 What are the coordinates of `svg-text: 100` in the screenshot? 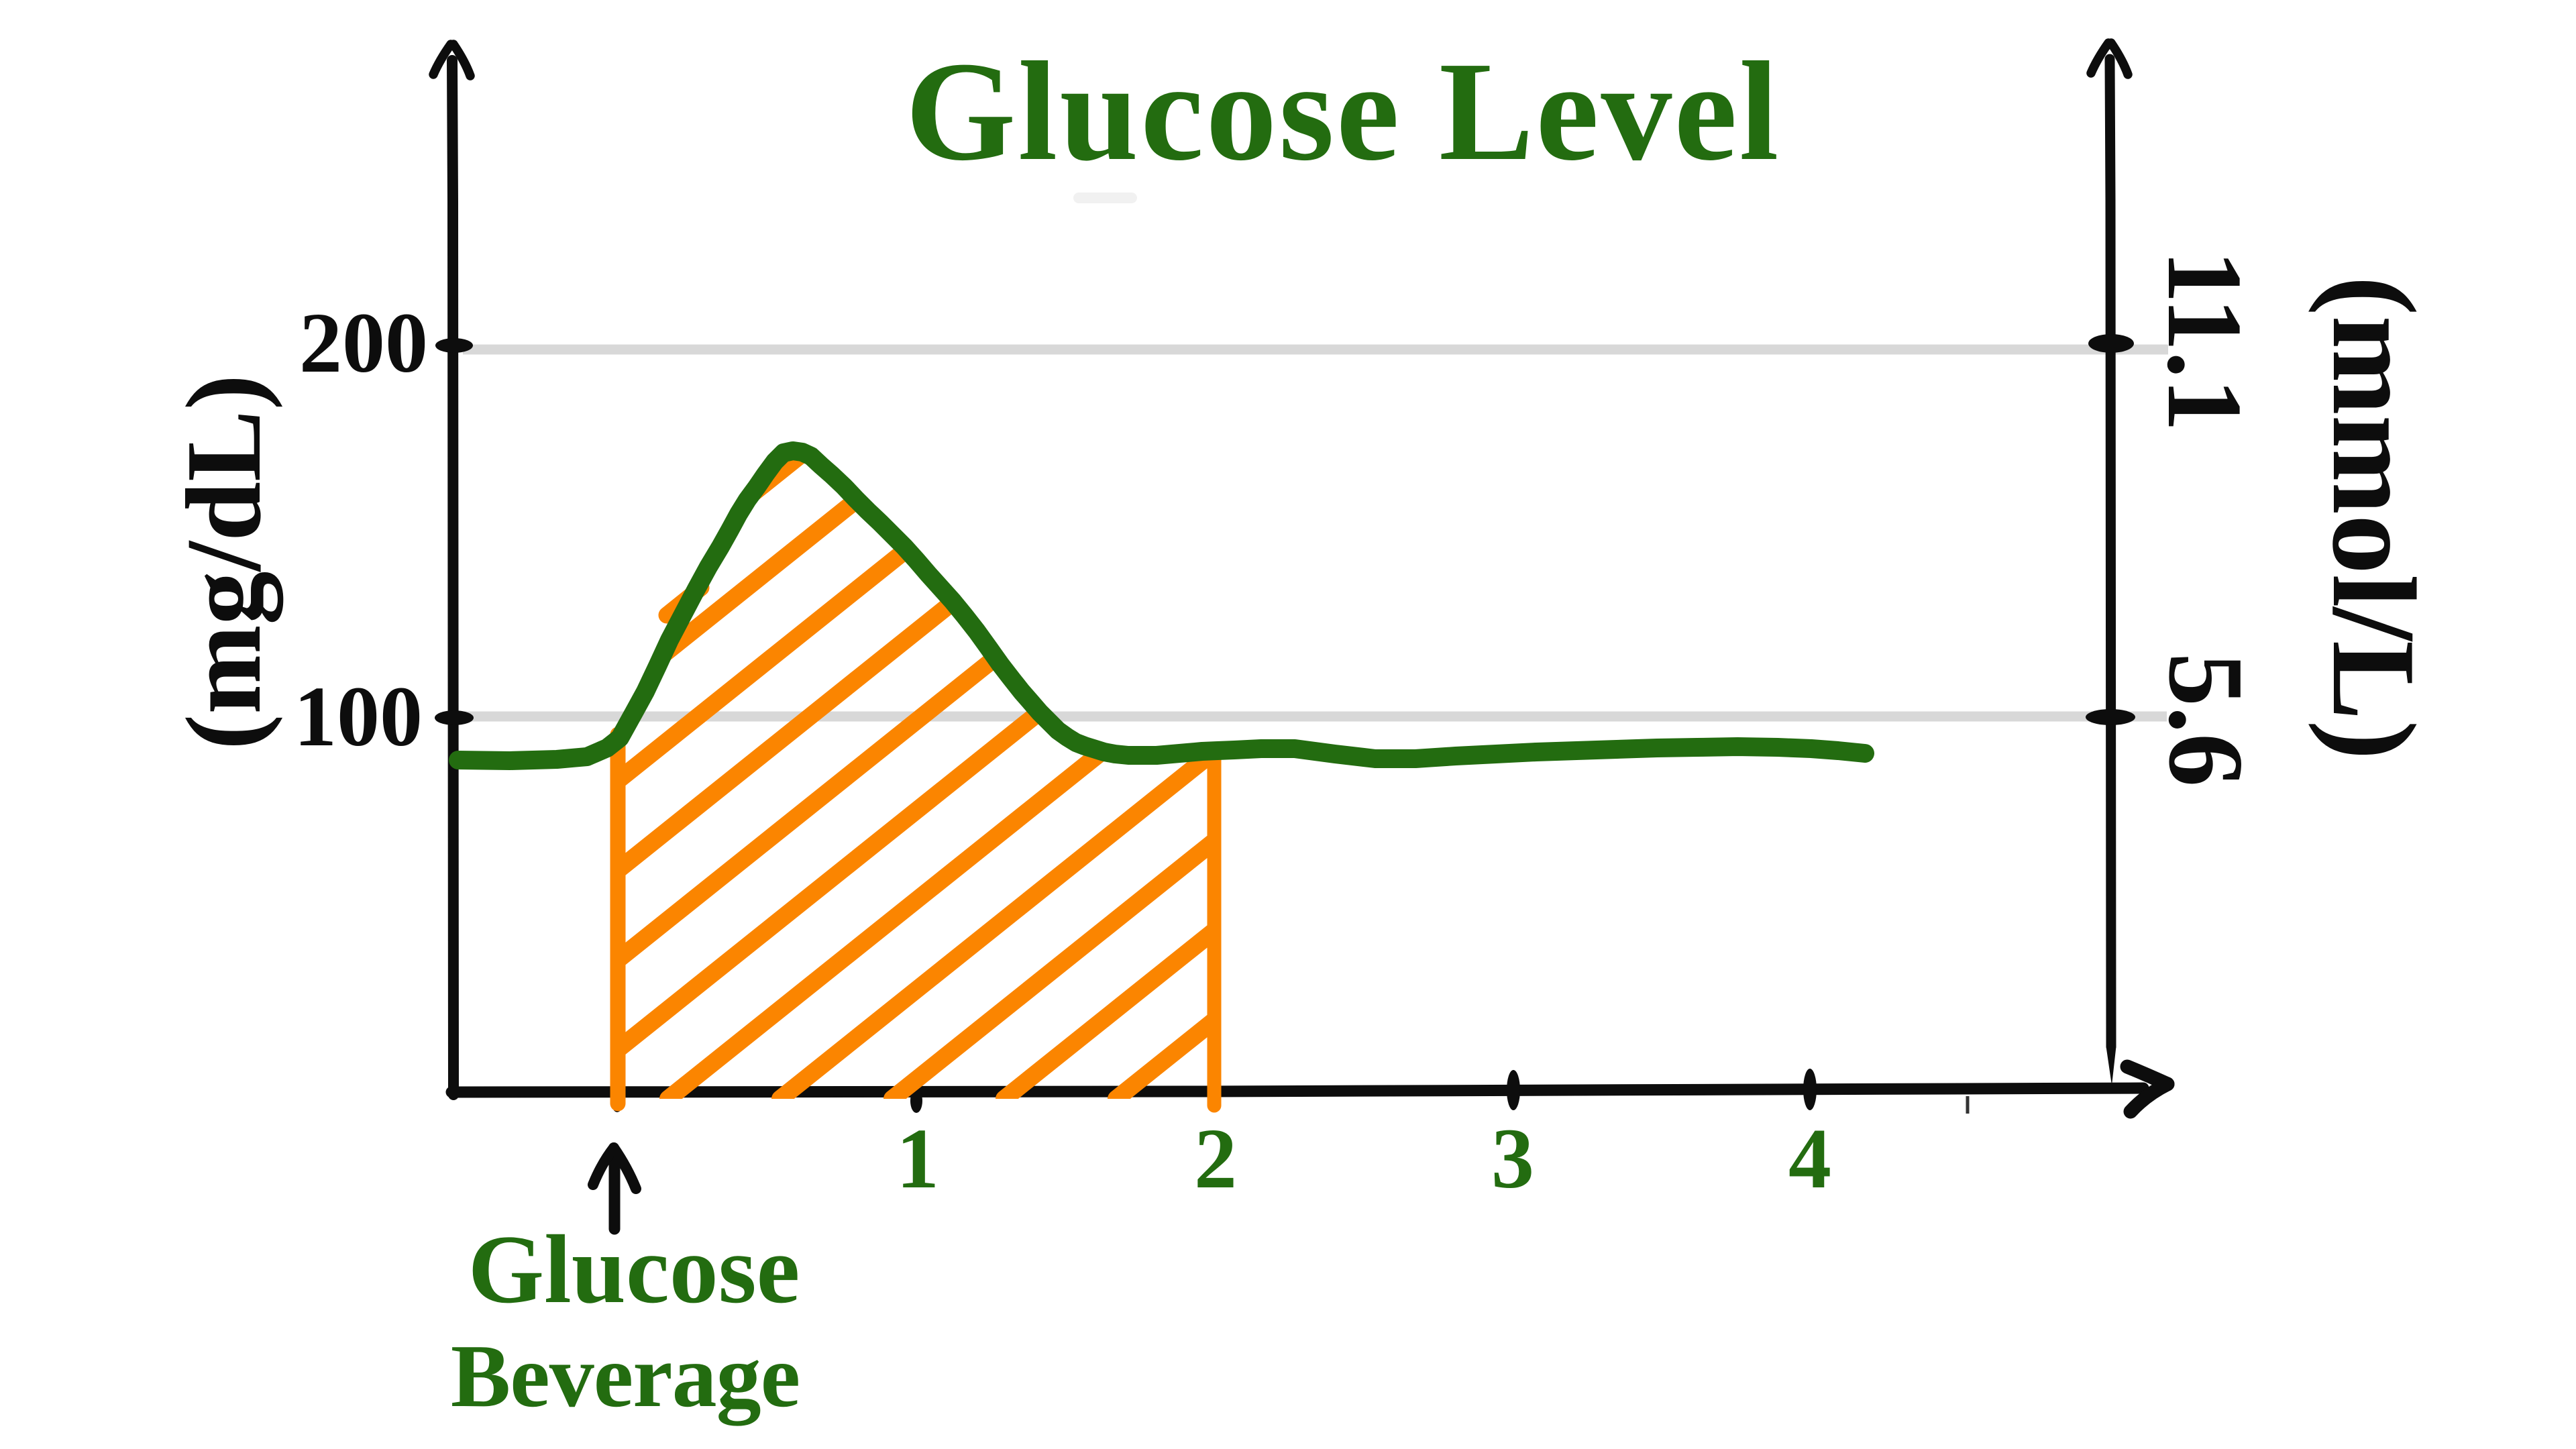 It's located at (358, 716).